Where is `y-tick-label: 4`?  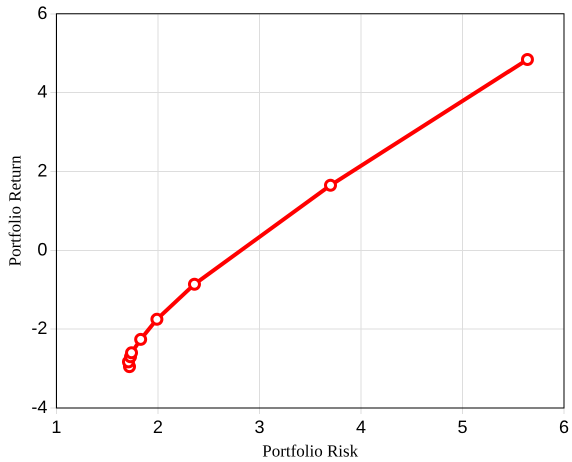 y-tick-label: 4 is located at coordinates (42, 92).